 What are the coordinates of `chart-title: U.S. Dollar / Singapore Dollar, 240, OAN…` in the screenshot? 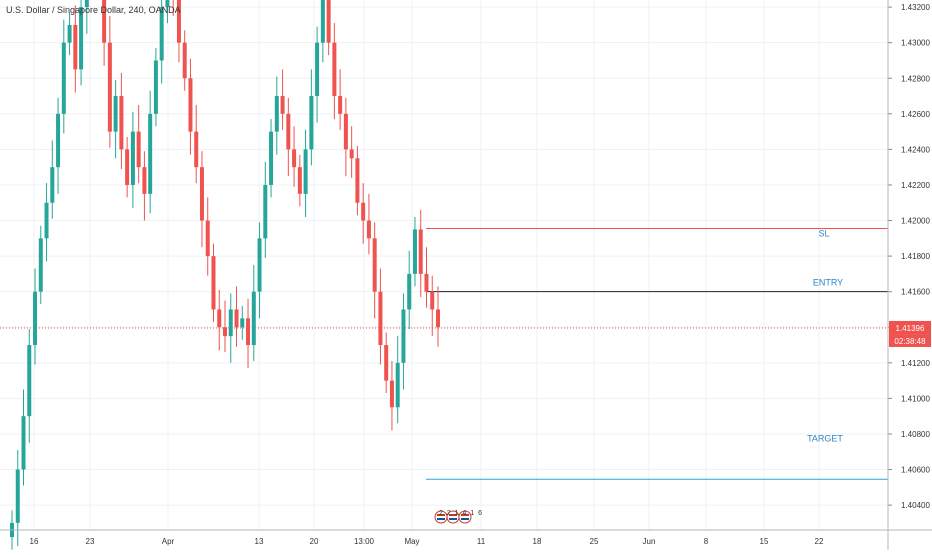 It's located at (93, 10).